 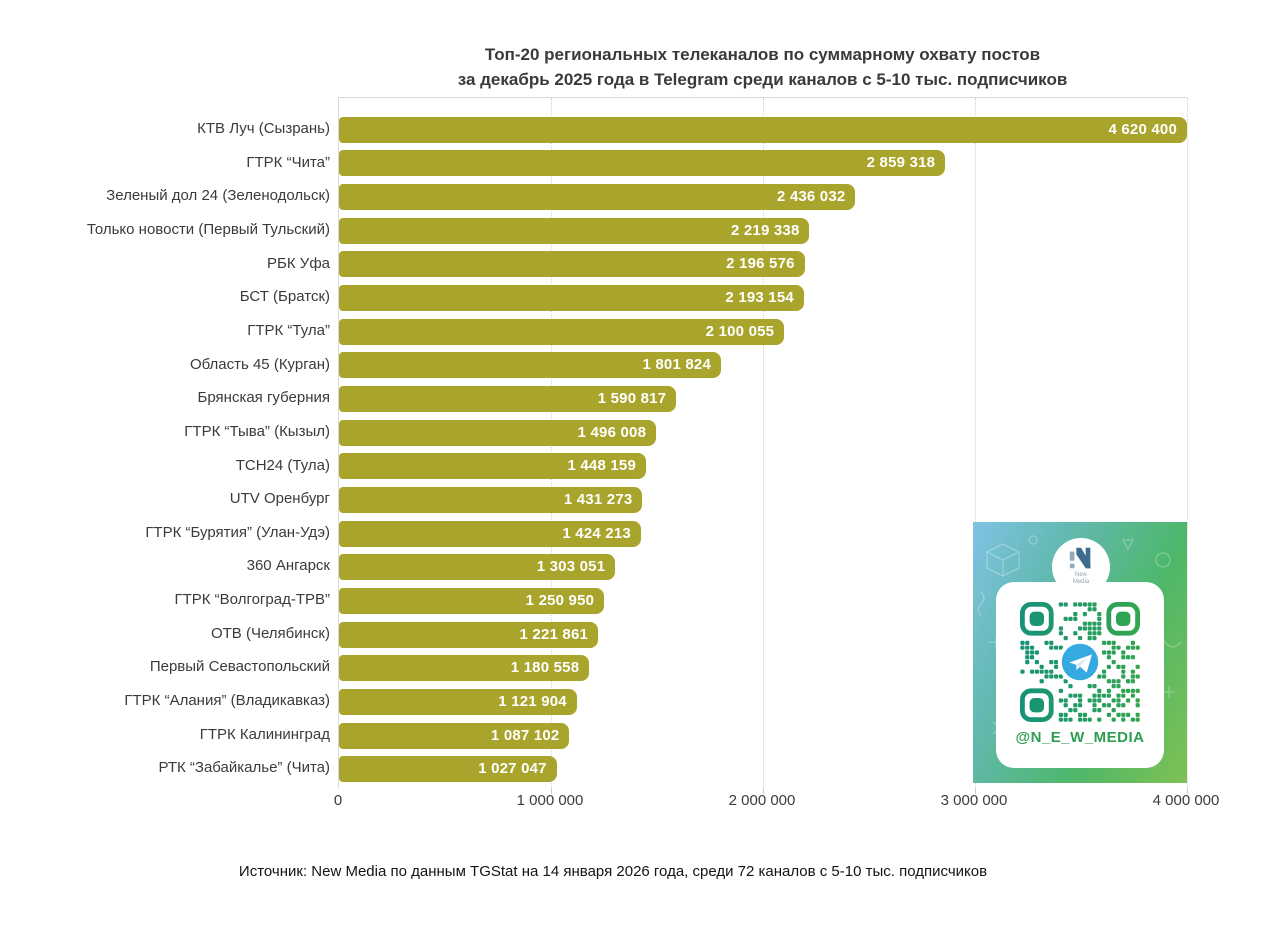 I want to click on bar: 1 303 051, so click(x=477, y=567).